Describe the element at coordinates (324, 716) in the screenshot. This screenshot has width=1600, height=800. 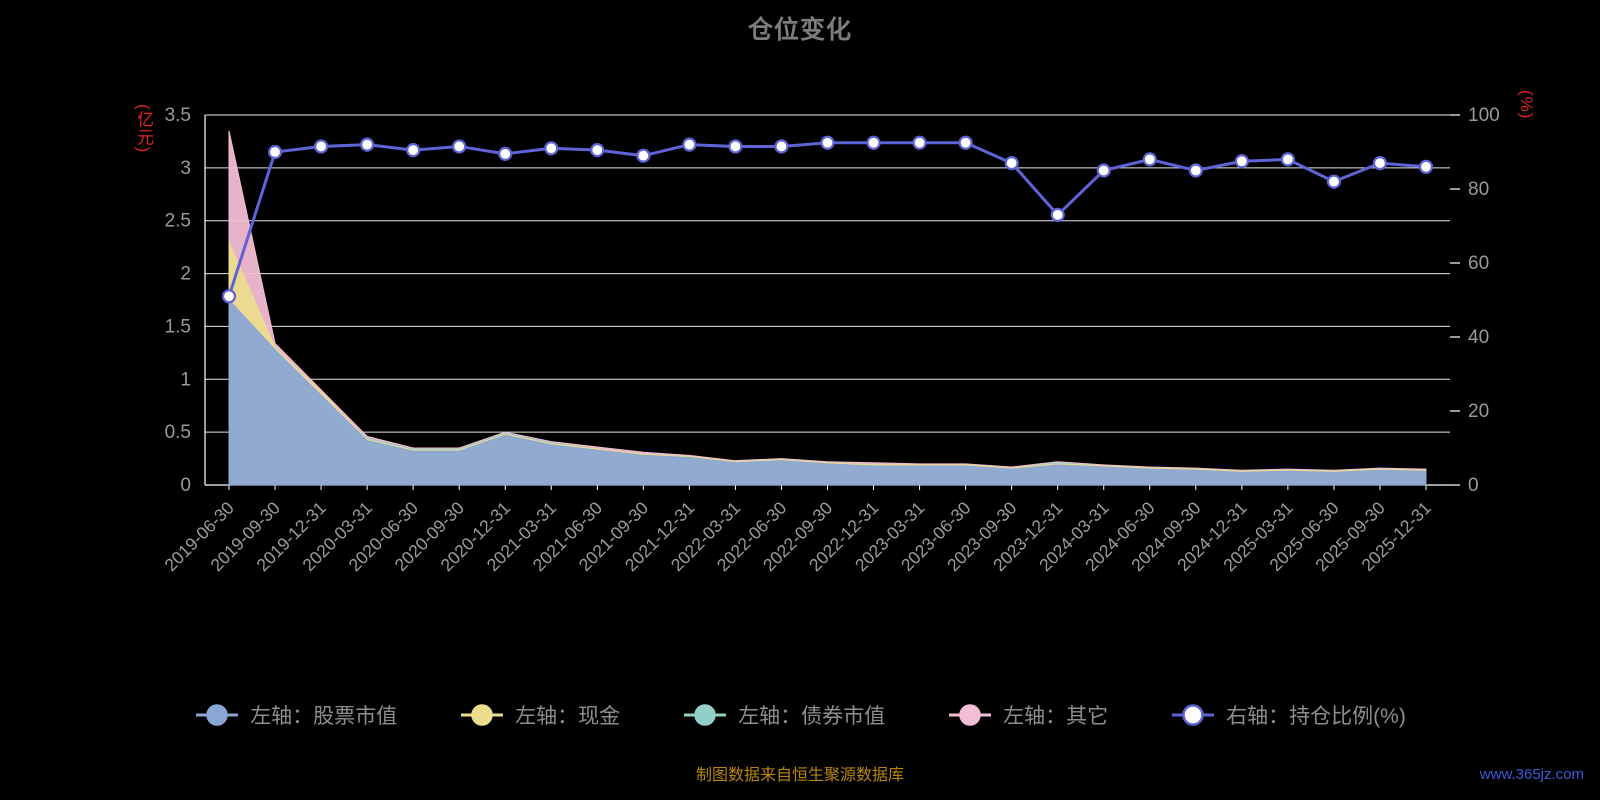
I see `legend-item-label: 左轴：股票市值` at that location.